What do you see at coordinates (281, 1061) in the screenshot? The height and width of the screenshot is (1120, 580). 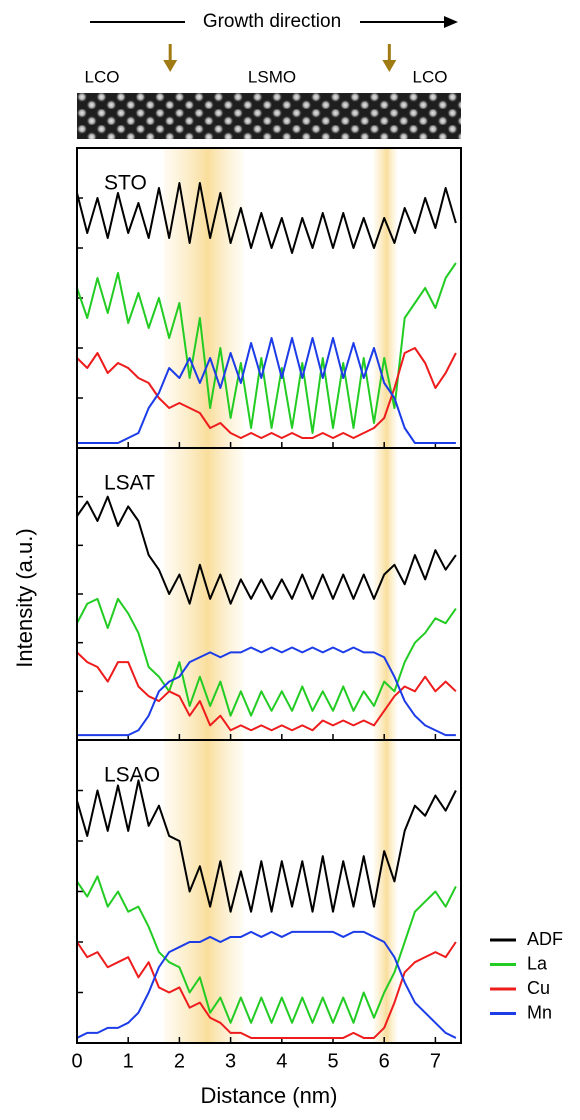 I see `x-tick-label: 4` at bounding box center [281, 1061].